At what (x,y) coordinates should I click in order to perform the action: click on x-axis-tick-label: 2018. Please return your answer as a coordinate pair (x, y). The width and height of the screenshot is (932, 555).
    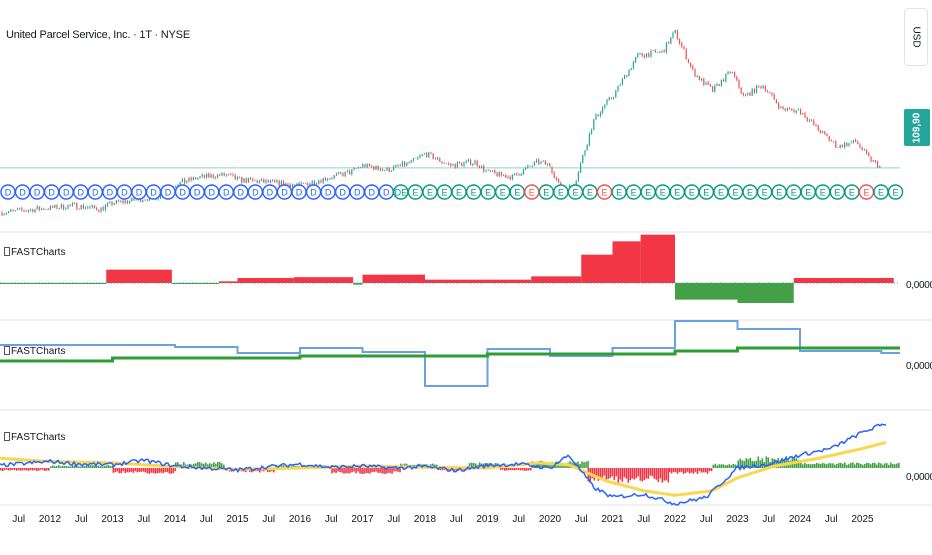
    Looking at the image, I should click on (425, 519).